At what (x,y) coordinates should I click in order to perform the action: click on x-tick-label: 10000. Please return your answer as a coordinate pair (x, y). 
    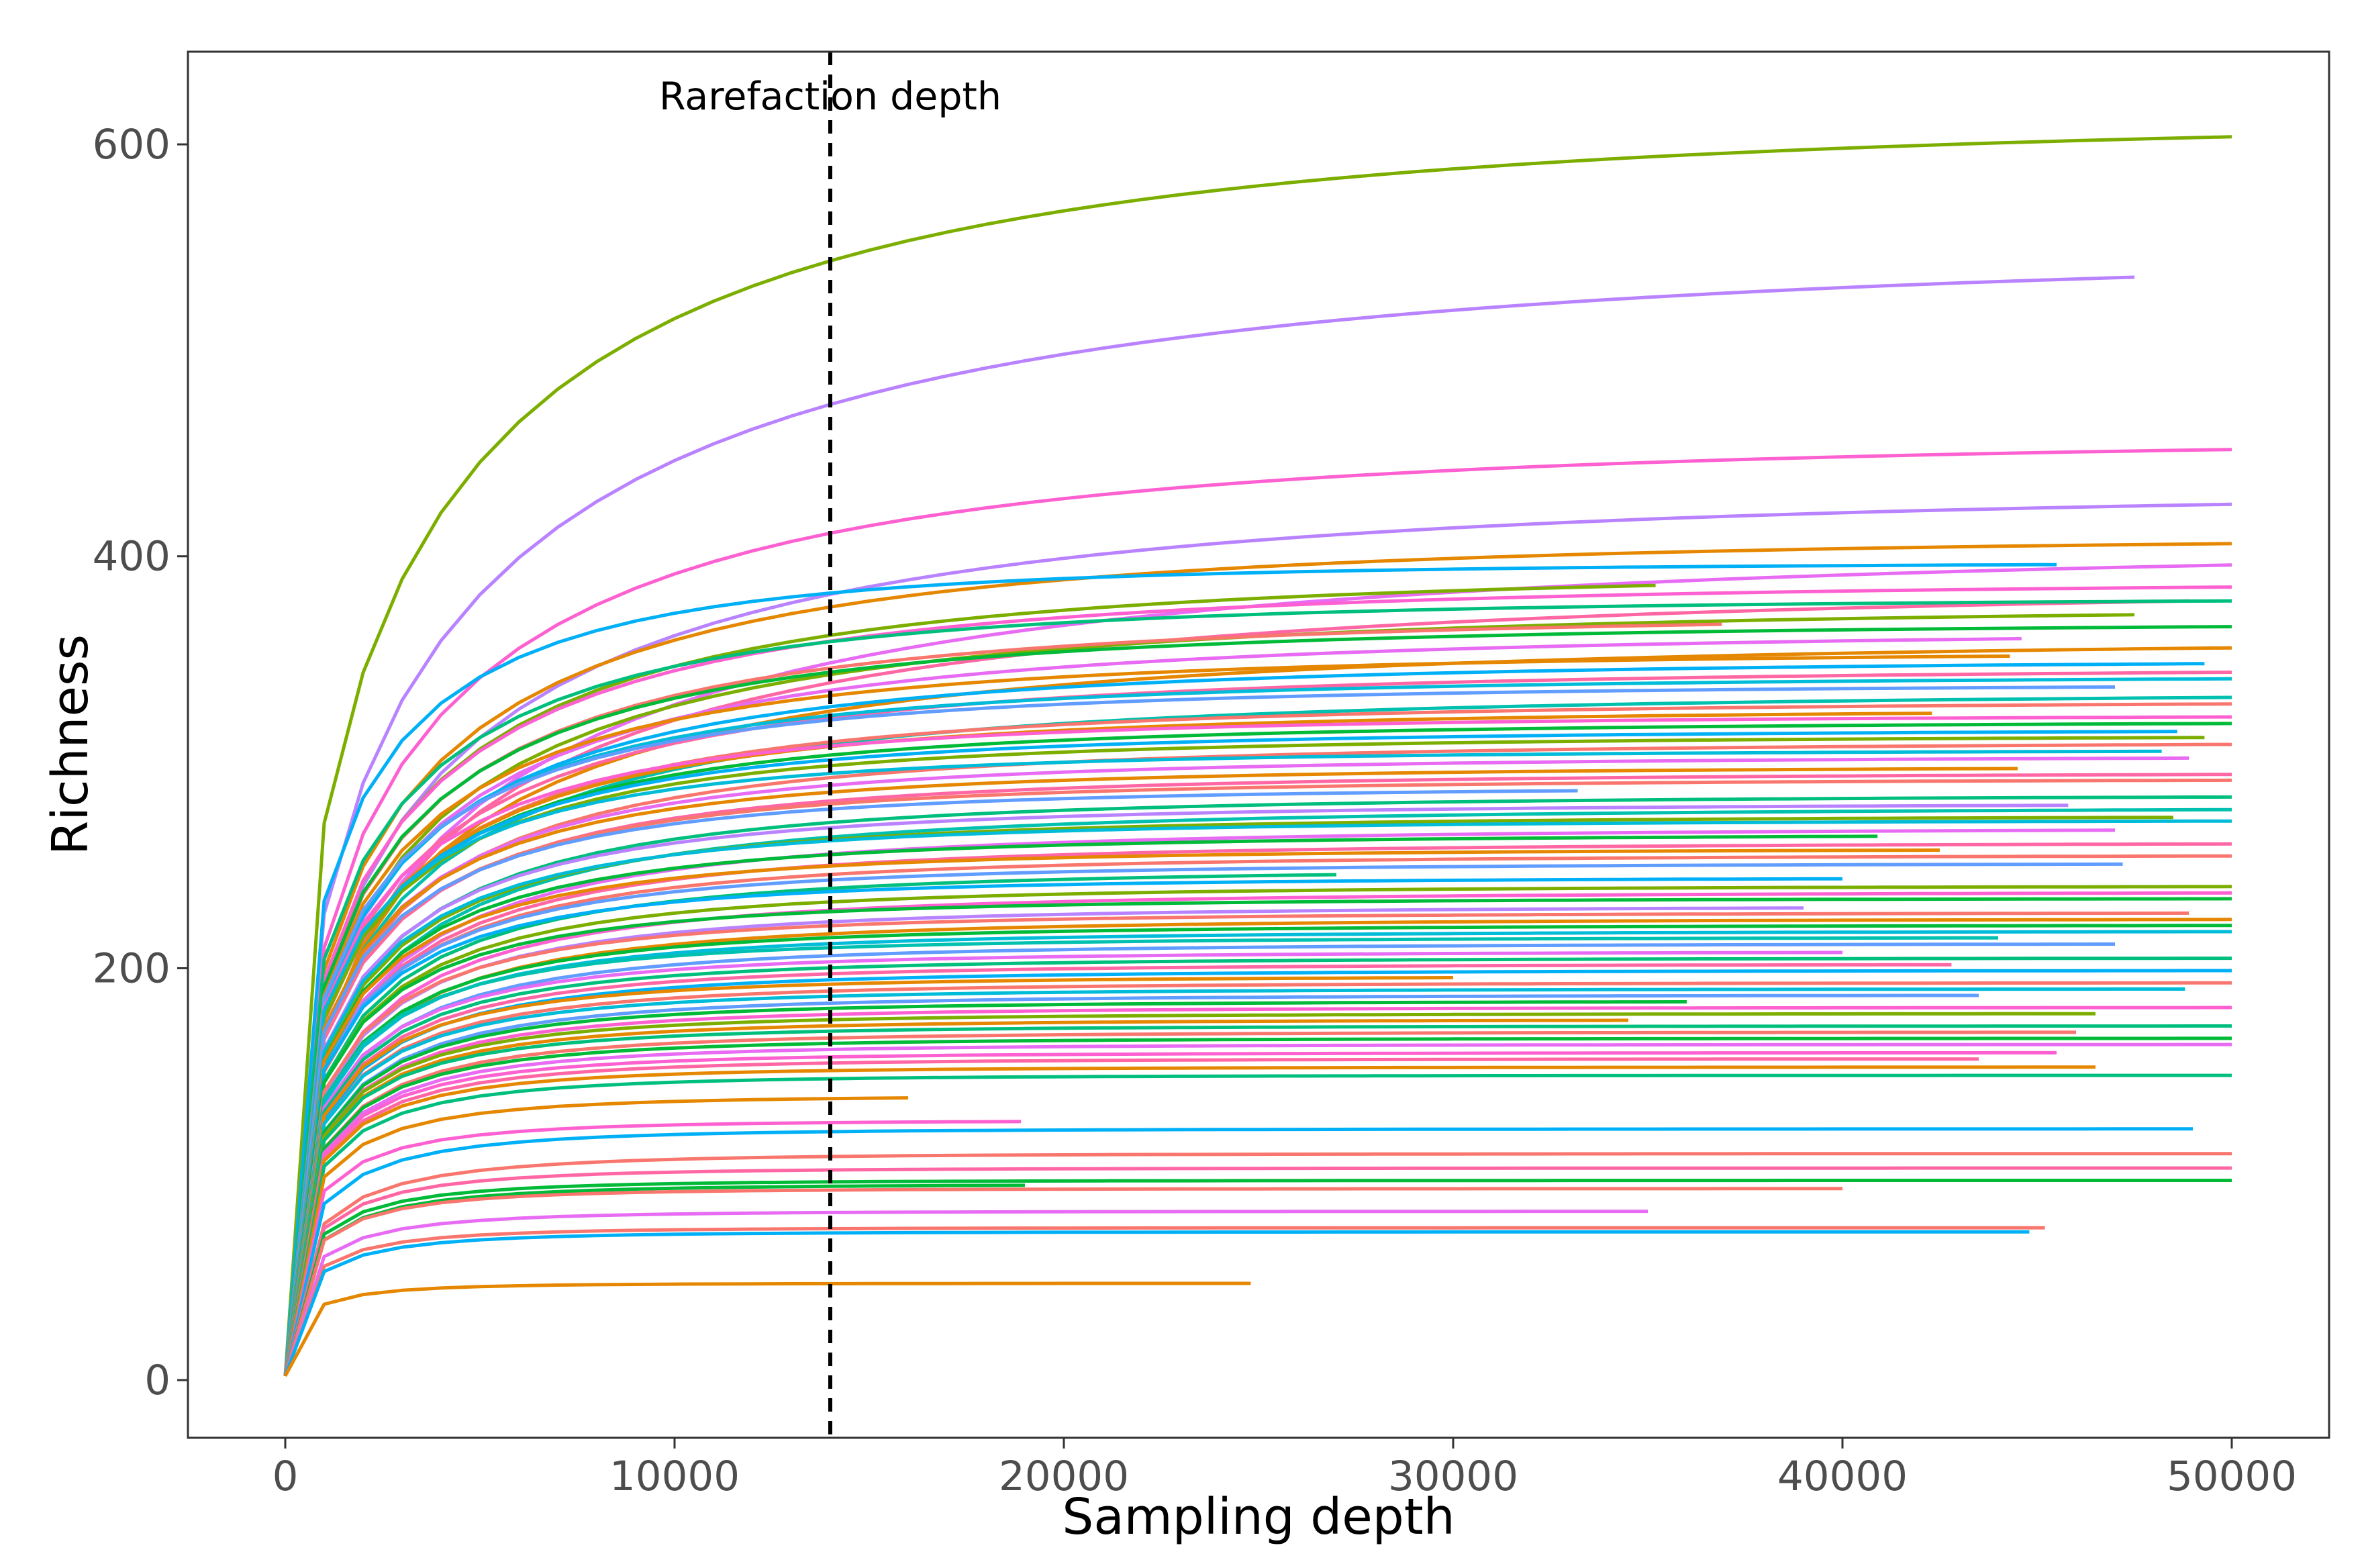
    Looking at the image, I should click on (674, 1477).